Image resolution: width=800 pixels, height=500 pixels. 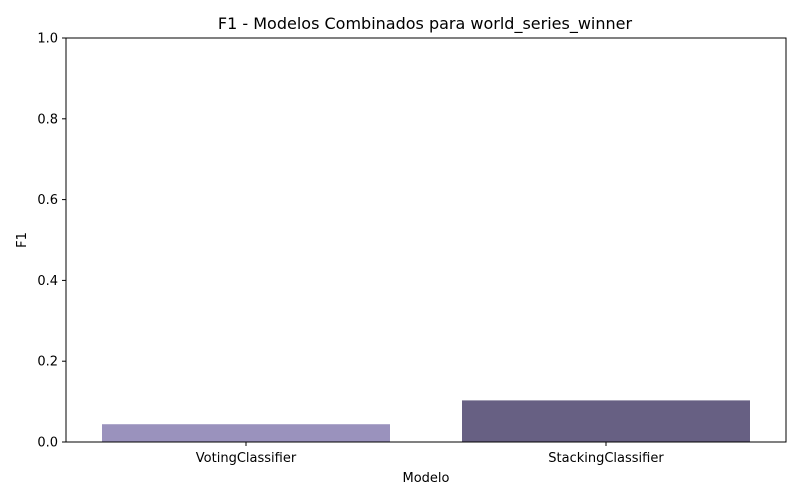 I want to click on y-axis-label: F1, so click(x=22, y=240).